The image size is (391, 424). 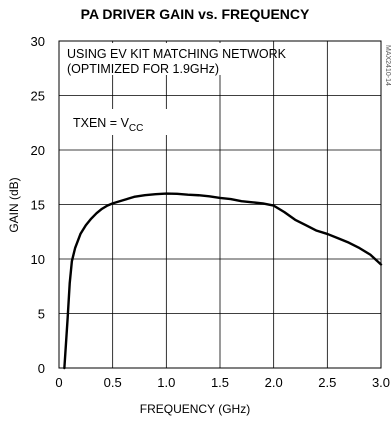 What do you see at coordinates (14, 204) in the screenshot?
I see `y-axis-label: GAIN (dB)` at bounding box center [14, 204].